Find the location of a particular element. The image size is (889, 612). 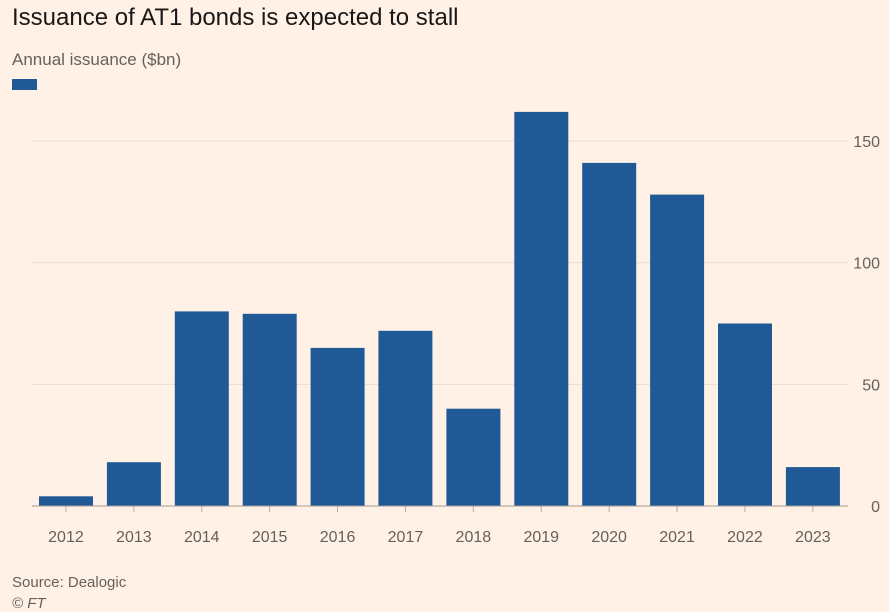

chart-subtitle: Annual issuance ($bn) is located at coordinates (97, 59).